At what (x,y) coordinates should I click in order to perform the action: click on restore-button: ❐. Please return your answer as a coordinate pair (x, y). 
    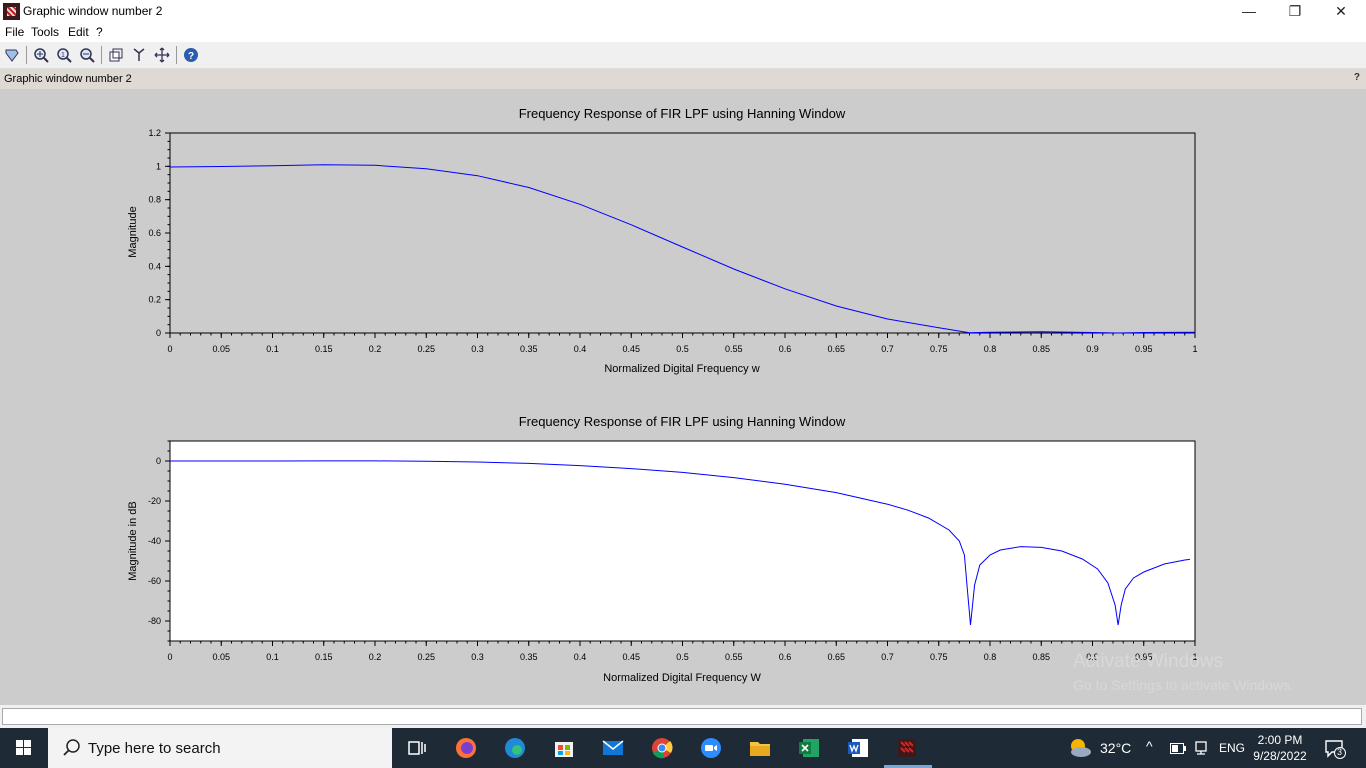
    Looking at the image, I should click on (1295, 11).